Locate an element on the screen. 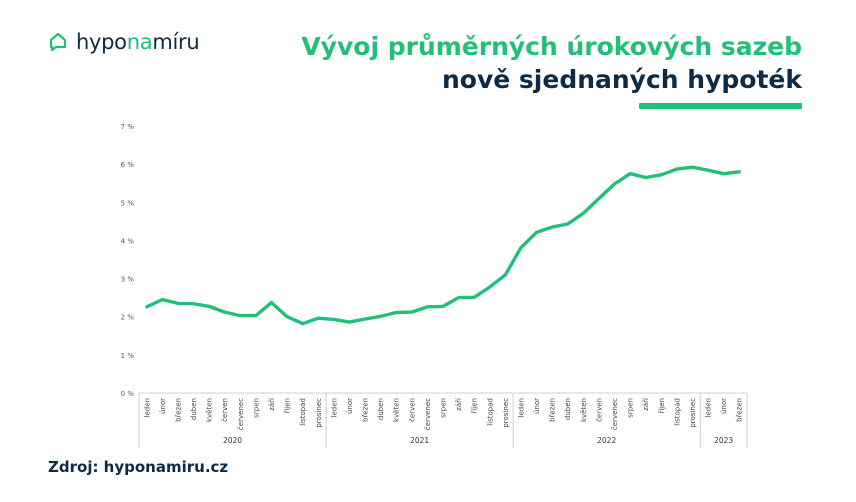 Image resolution: width=856 pixels, height=502 pixels. brand-name-part1: hypo is located at coordinates (101, 42).